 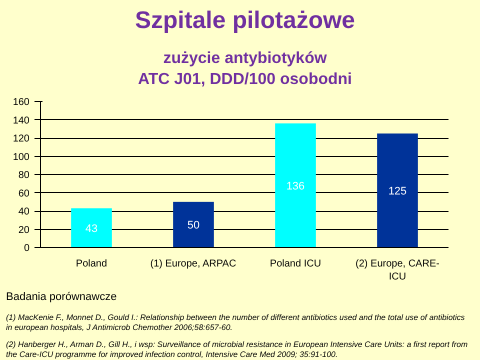 I want to click on chart-title: Szpitale pilotażowe, so click(x=245, y=21).